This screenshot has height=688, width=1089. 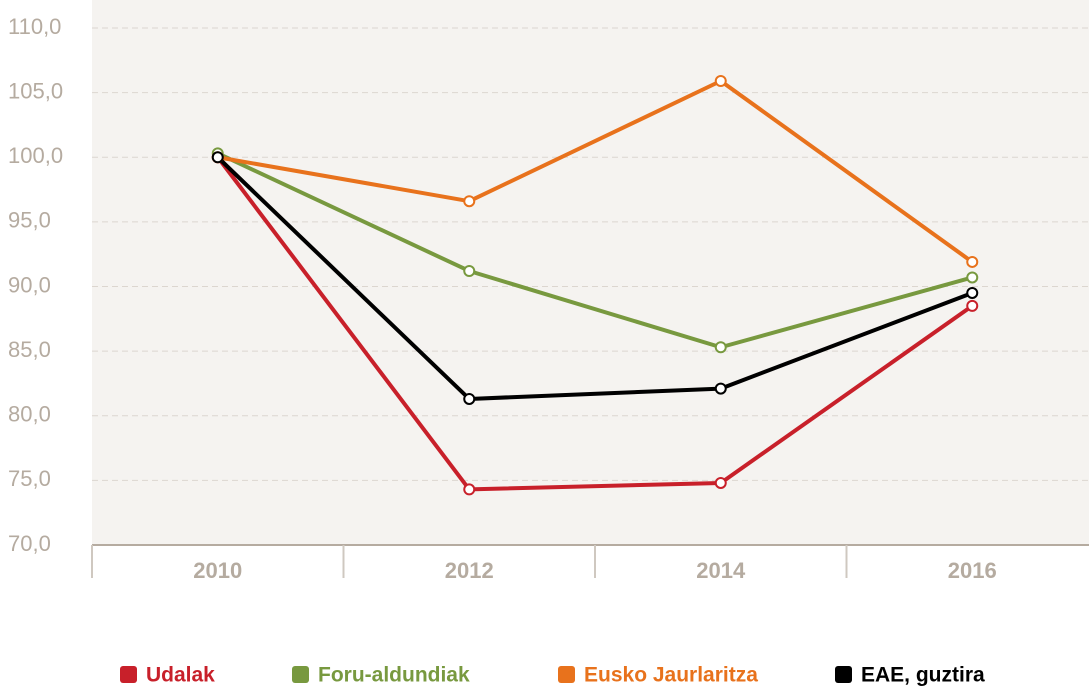 I want to click on legend-label: Foru-aldundiak, so click(x=394, y=675).